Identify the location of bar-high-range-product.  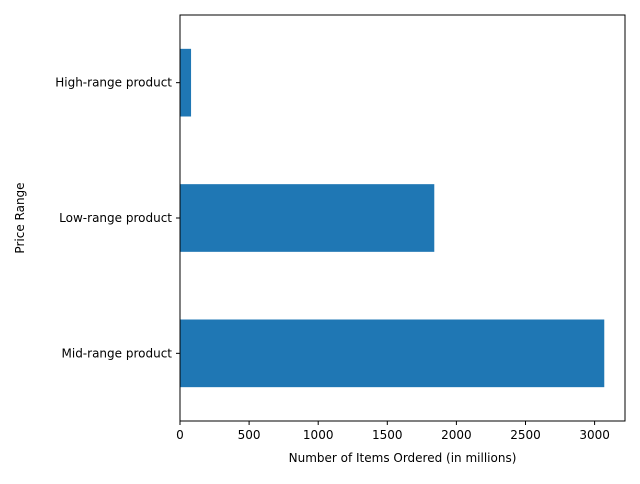
(186, 82).